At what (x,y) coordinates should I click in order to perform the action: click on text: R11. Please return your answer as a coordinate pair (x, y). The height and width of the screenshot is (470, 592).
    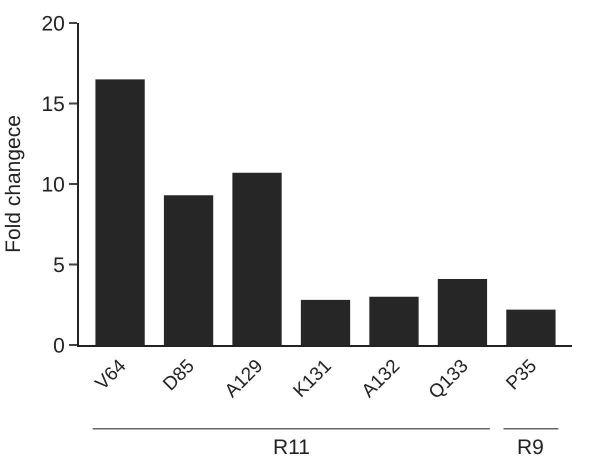
    Looking at the image, I should click on (291, 447).